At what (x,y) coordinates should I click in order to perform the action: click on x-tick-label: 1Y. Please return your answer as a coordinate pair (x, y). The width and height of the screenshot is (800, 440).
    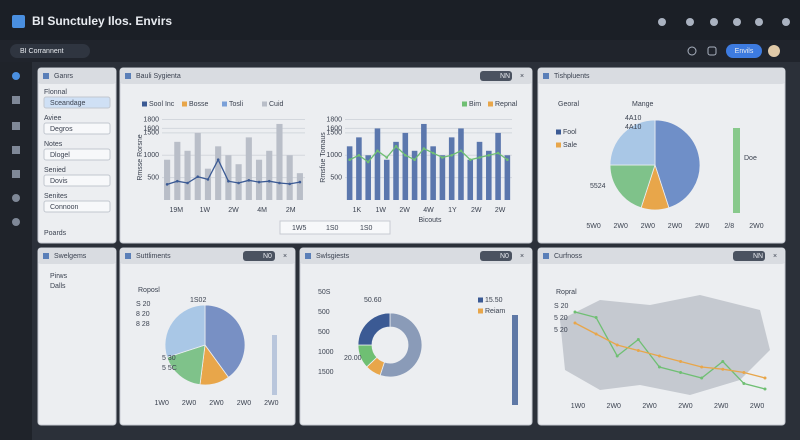
    Looking at the image, I should click on (452, 210).